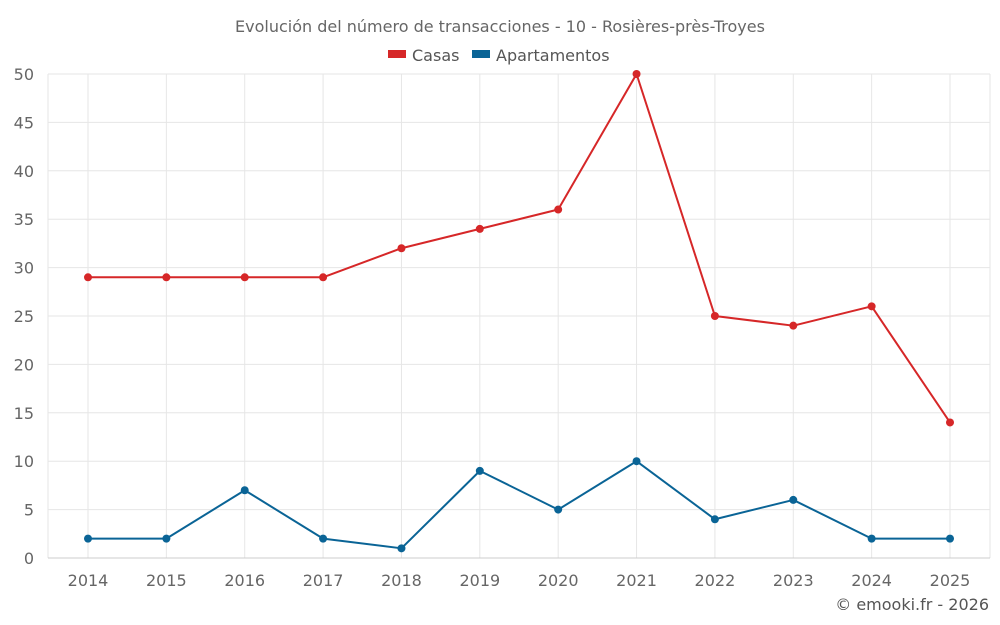 The image size is (1000, 625). What do you see at coordinates (481, 54) in the screenshot?
I see `legend-swatch-apartamentos` at bounding box center [481, 54].